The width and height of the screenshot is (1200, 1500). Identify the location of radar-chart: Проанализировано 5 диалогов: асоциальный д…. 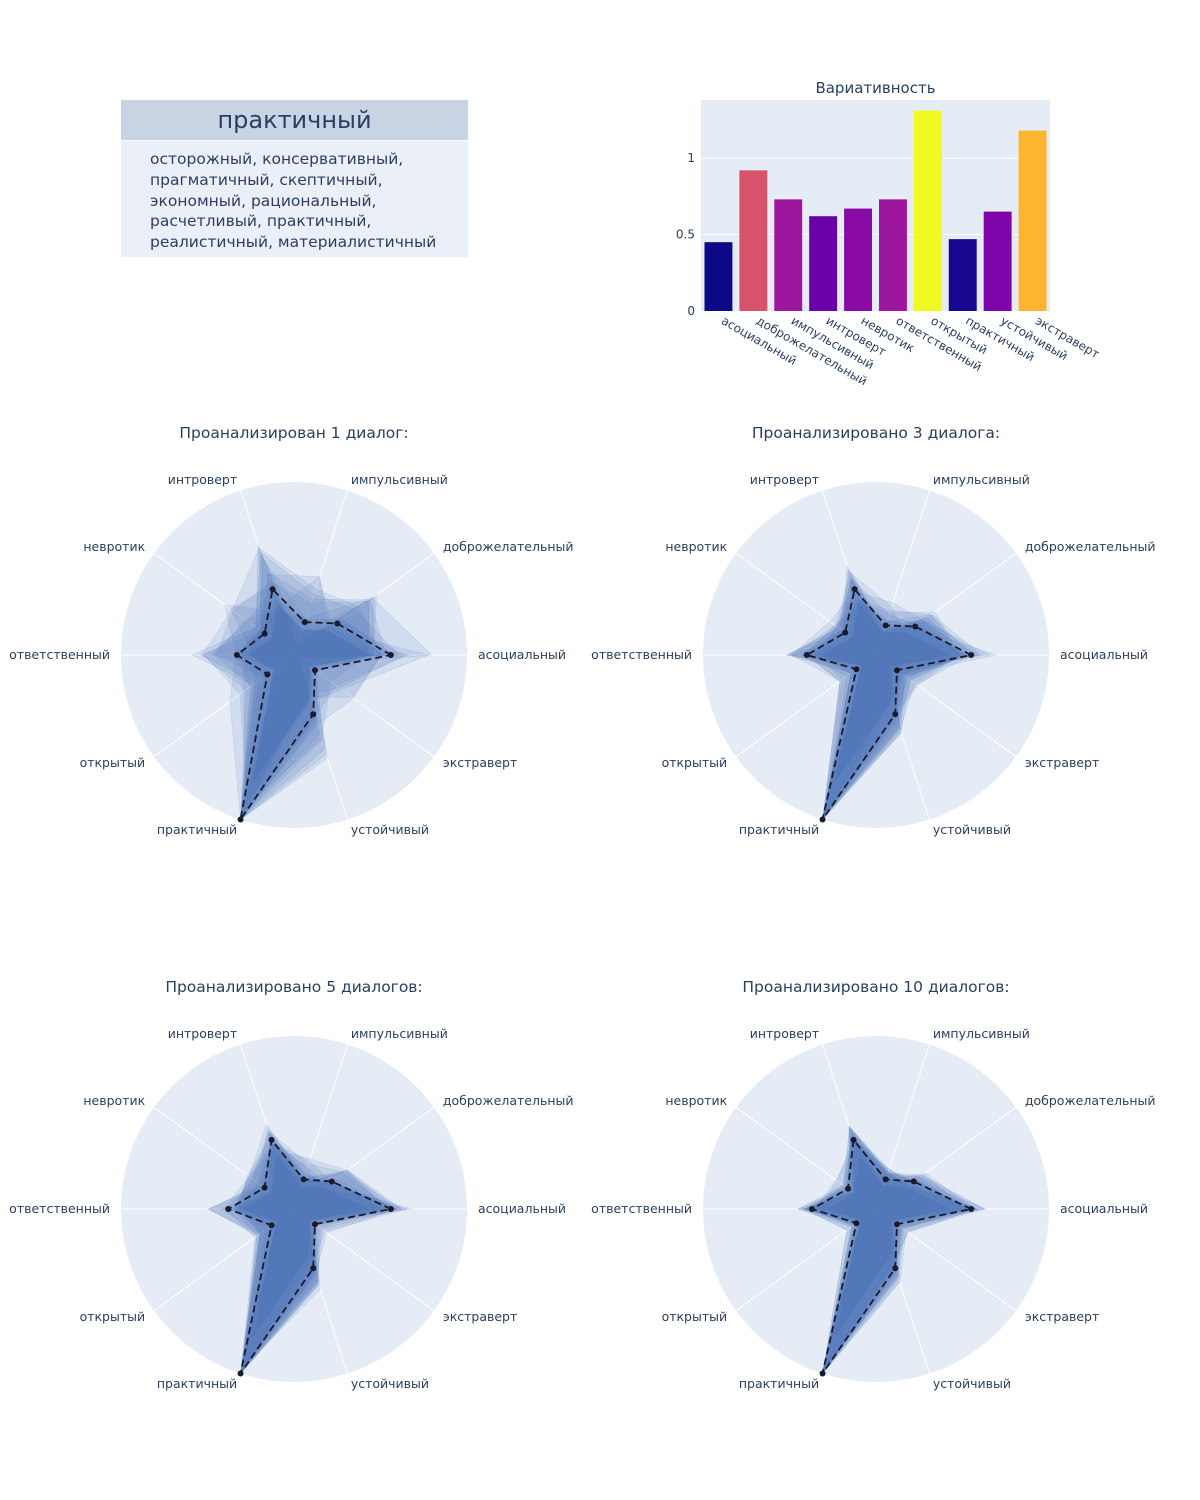
(291, 1184).